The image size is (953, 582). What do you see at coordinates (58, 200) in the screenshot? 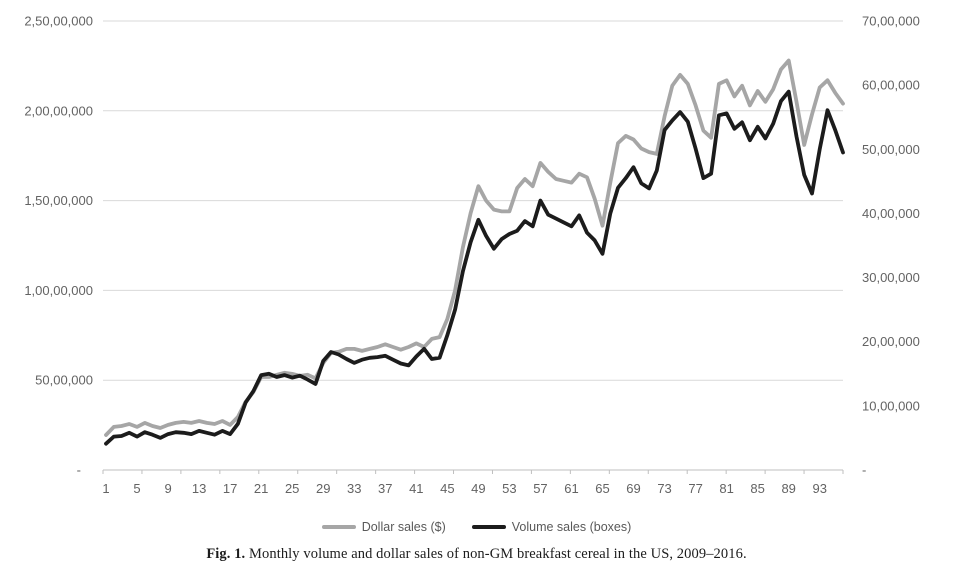
I see `left-axis-tick-label: 1,50,00,000` at bounding box center [58, 200].